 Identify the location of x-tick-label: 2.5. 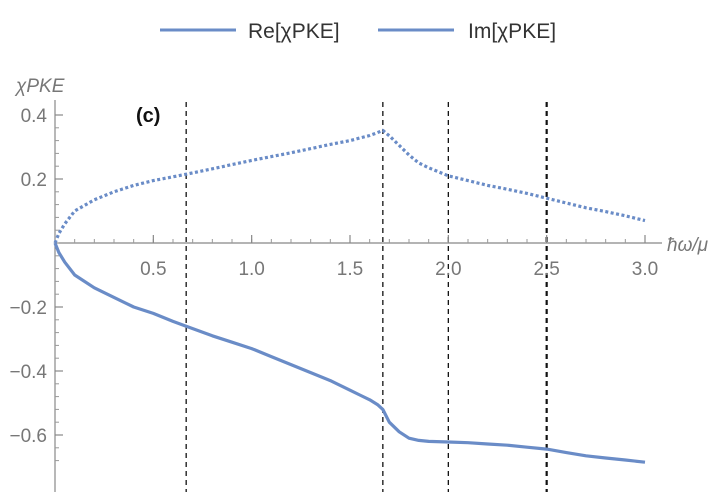
(546, 269).